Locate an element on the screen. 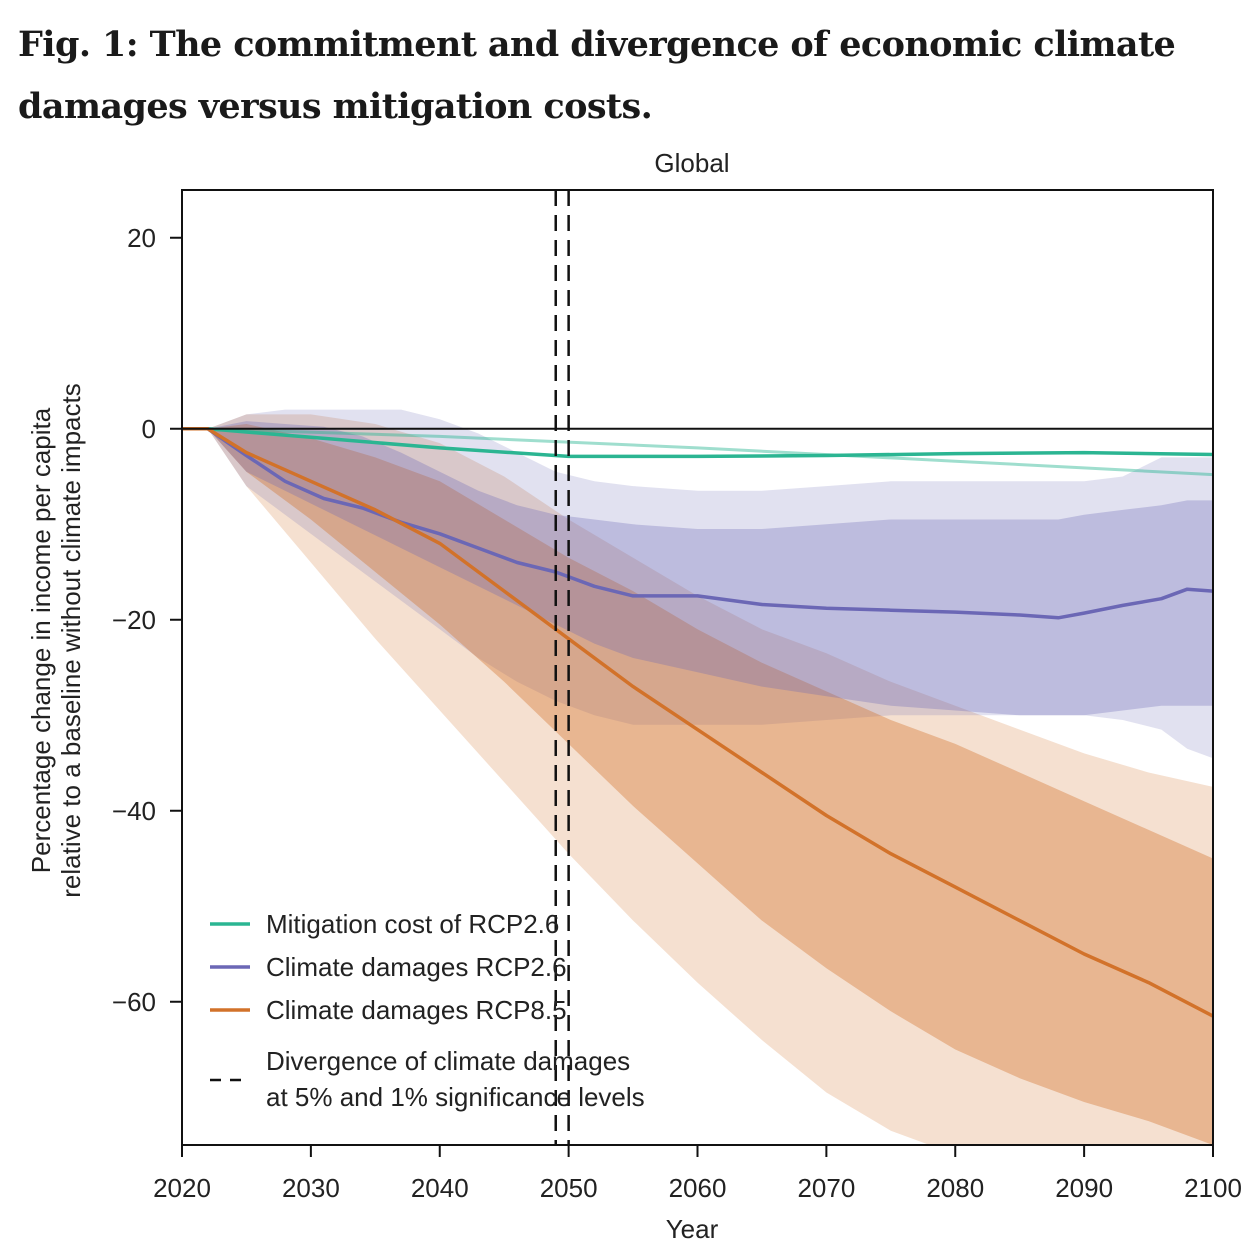 The height and width of the screenshot is (1258, 1256). x-tick-label-2030: 2030 is located at coordinates (311, 1188).